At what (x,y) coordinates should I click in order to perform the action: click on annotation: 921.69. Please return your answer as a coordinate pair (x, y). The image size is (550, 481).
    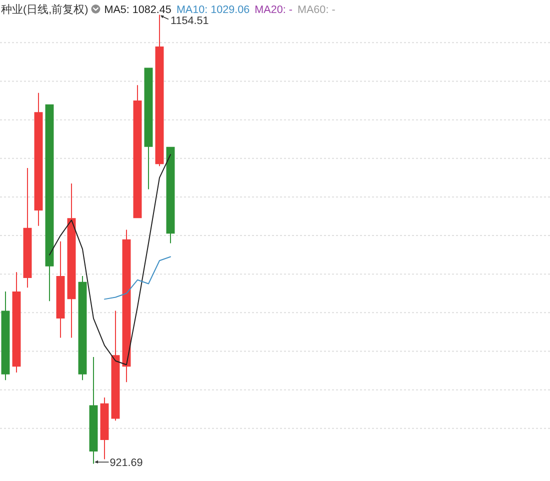
    Looking at the image, I should click on (126, 463).